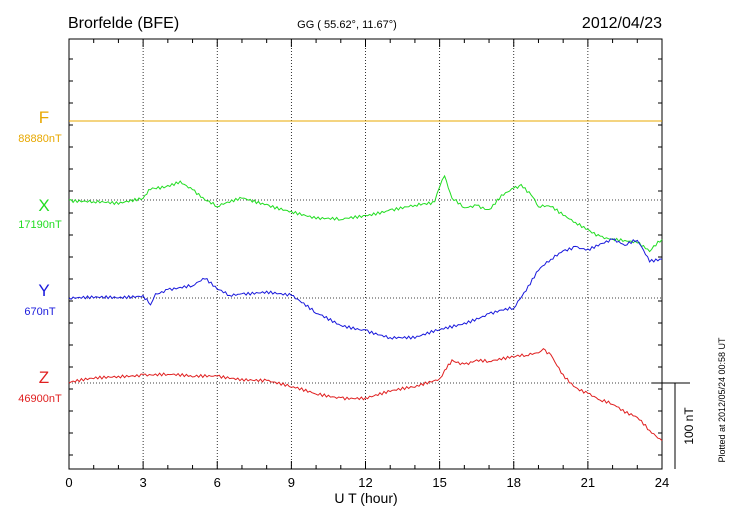 The height and width of the screenshot is (520, 730). I want to click on series-line-x, so click(365, 213).